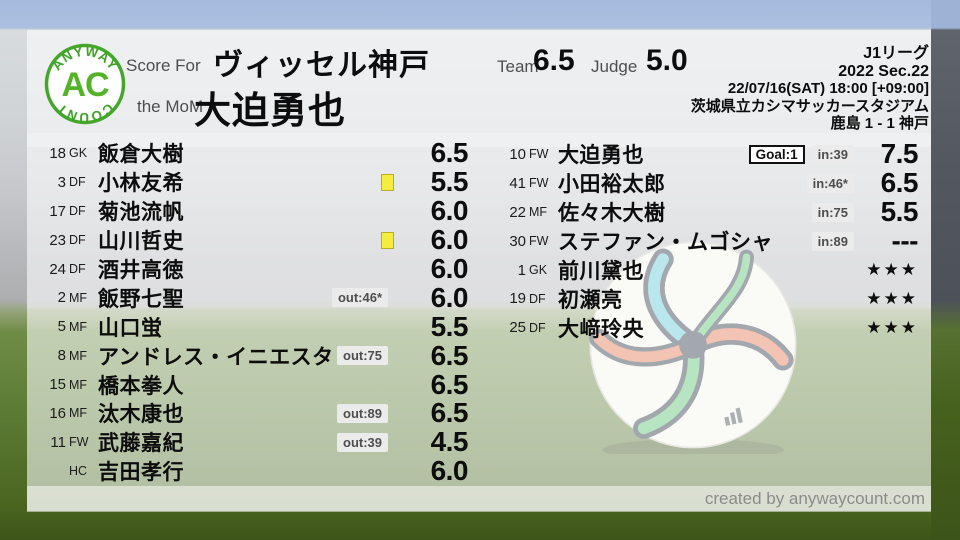  Describe the element at coordinates (449, 442) in the screenshot. I see `player-score: 4.5` at that location.